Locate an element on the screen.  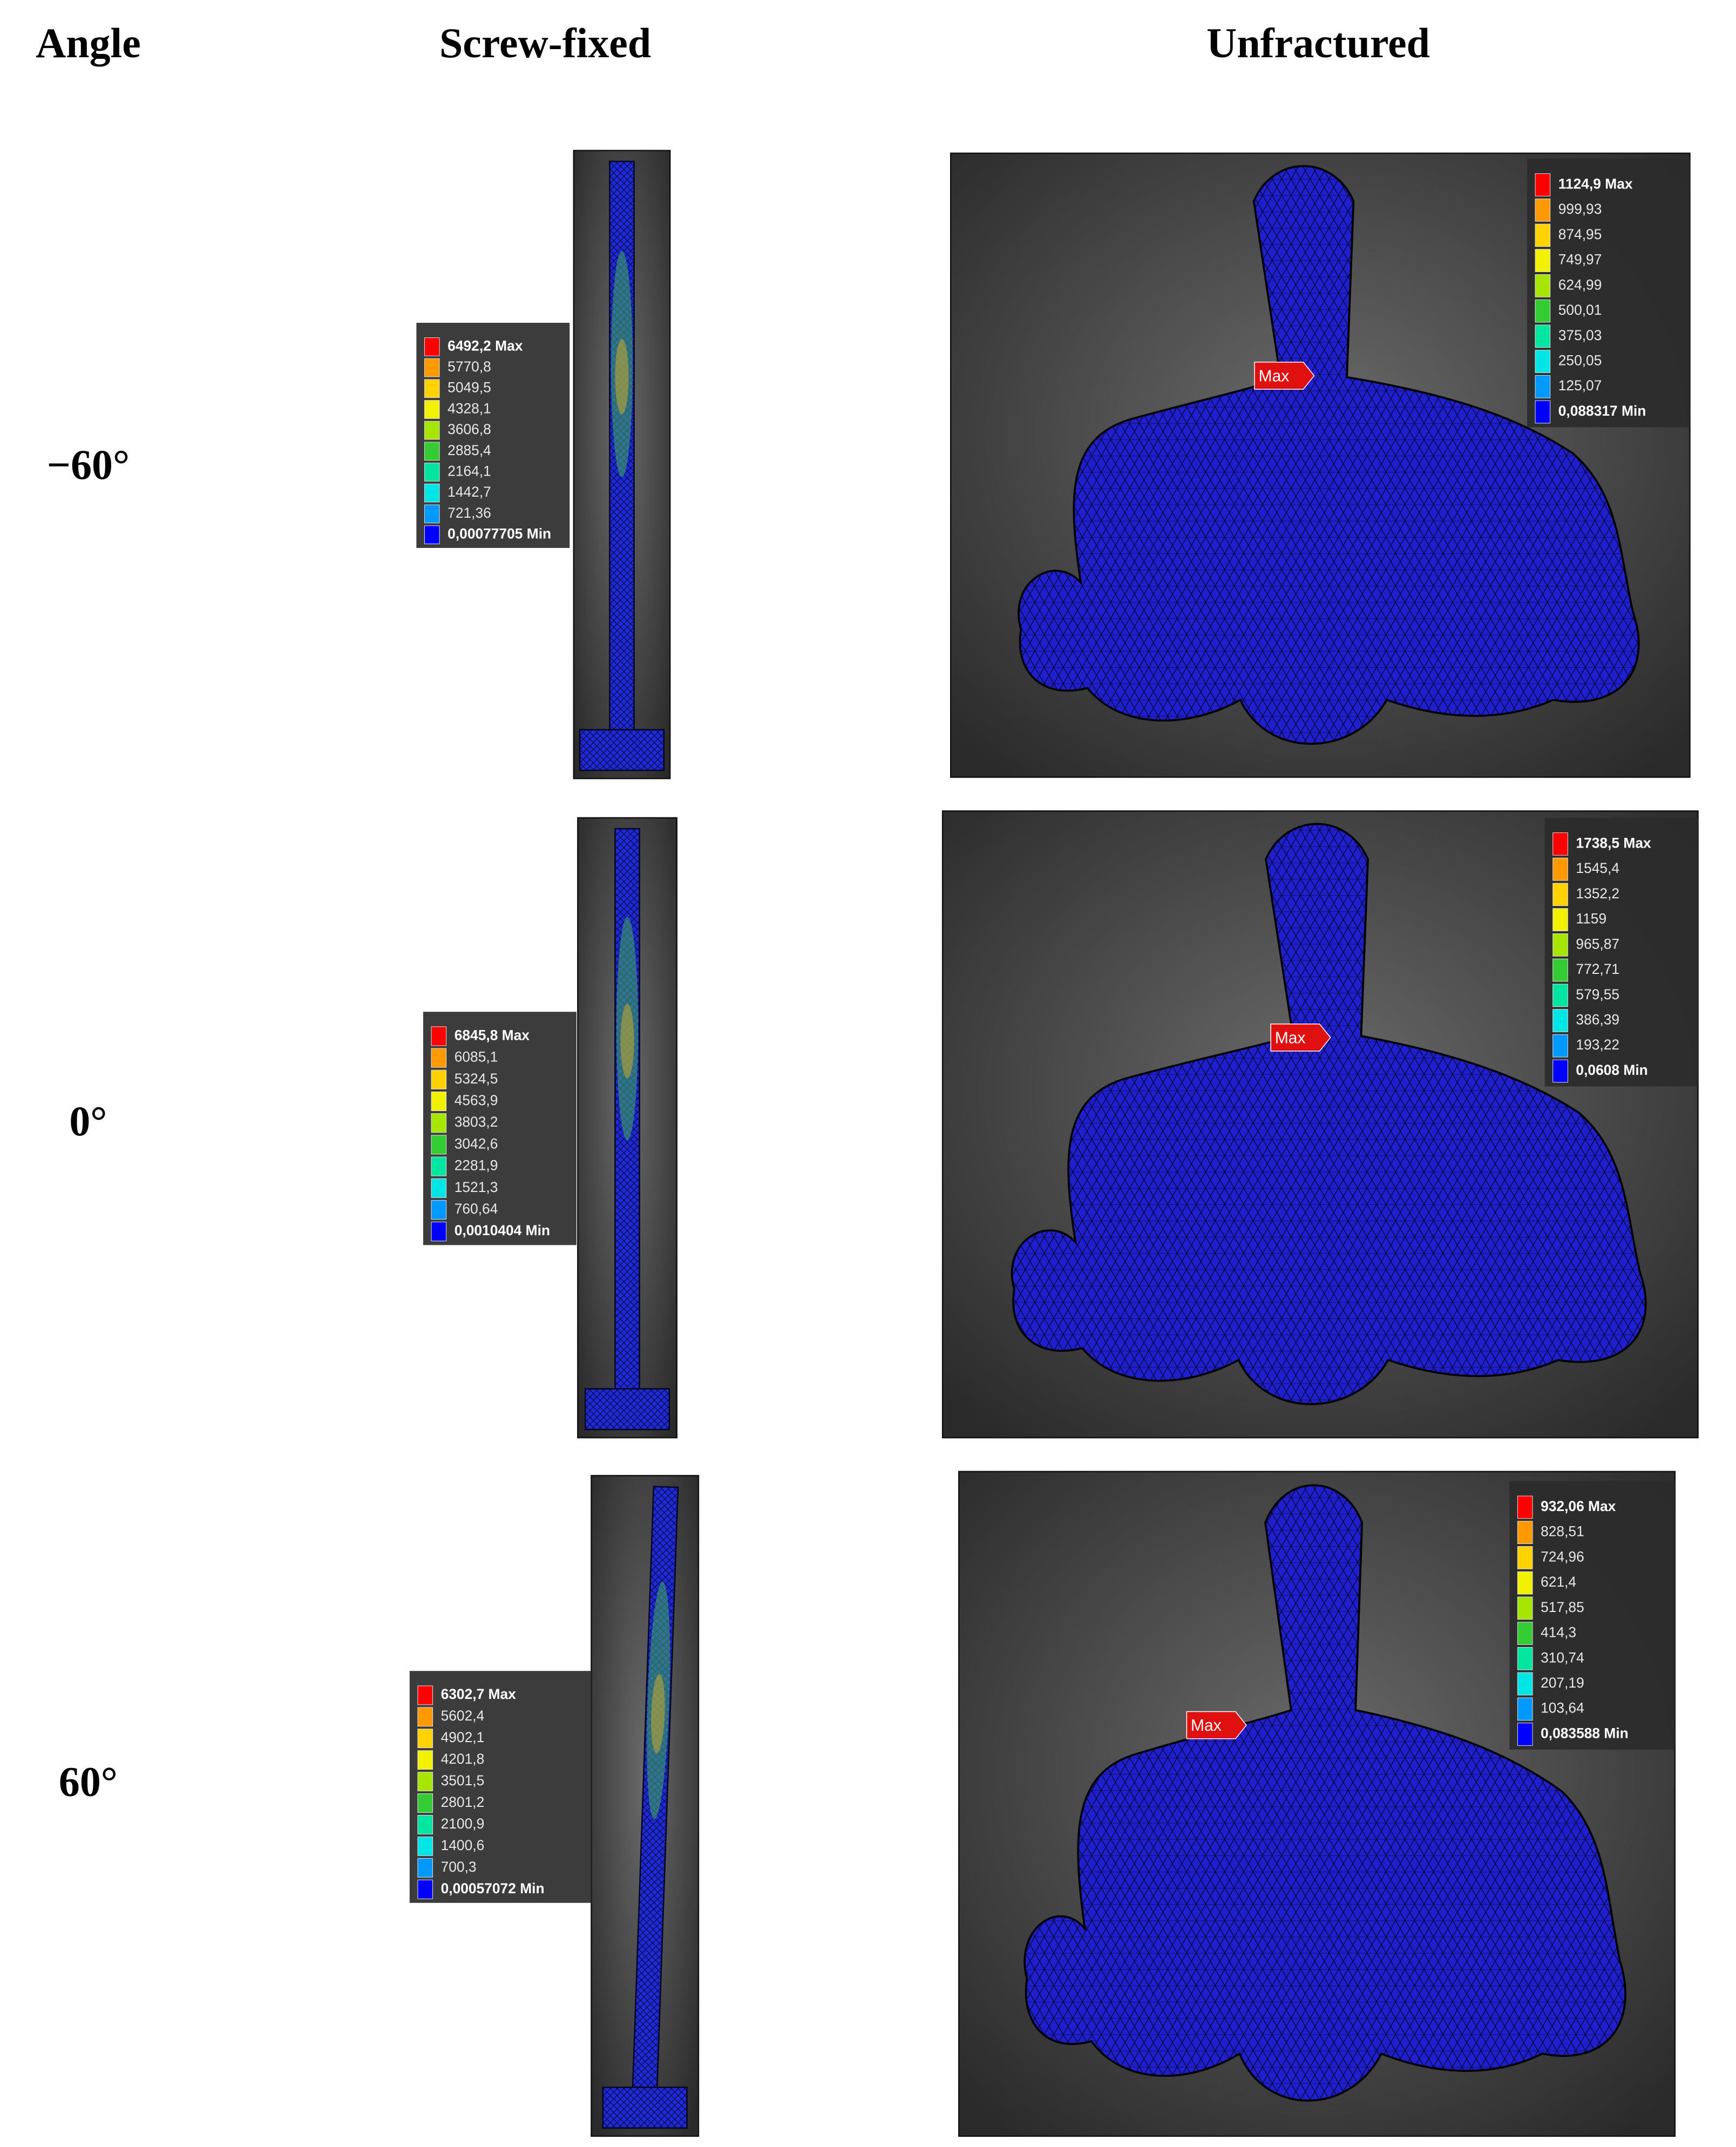
legend-label: 414,3 is located at coordinates (1559, 1632).